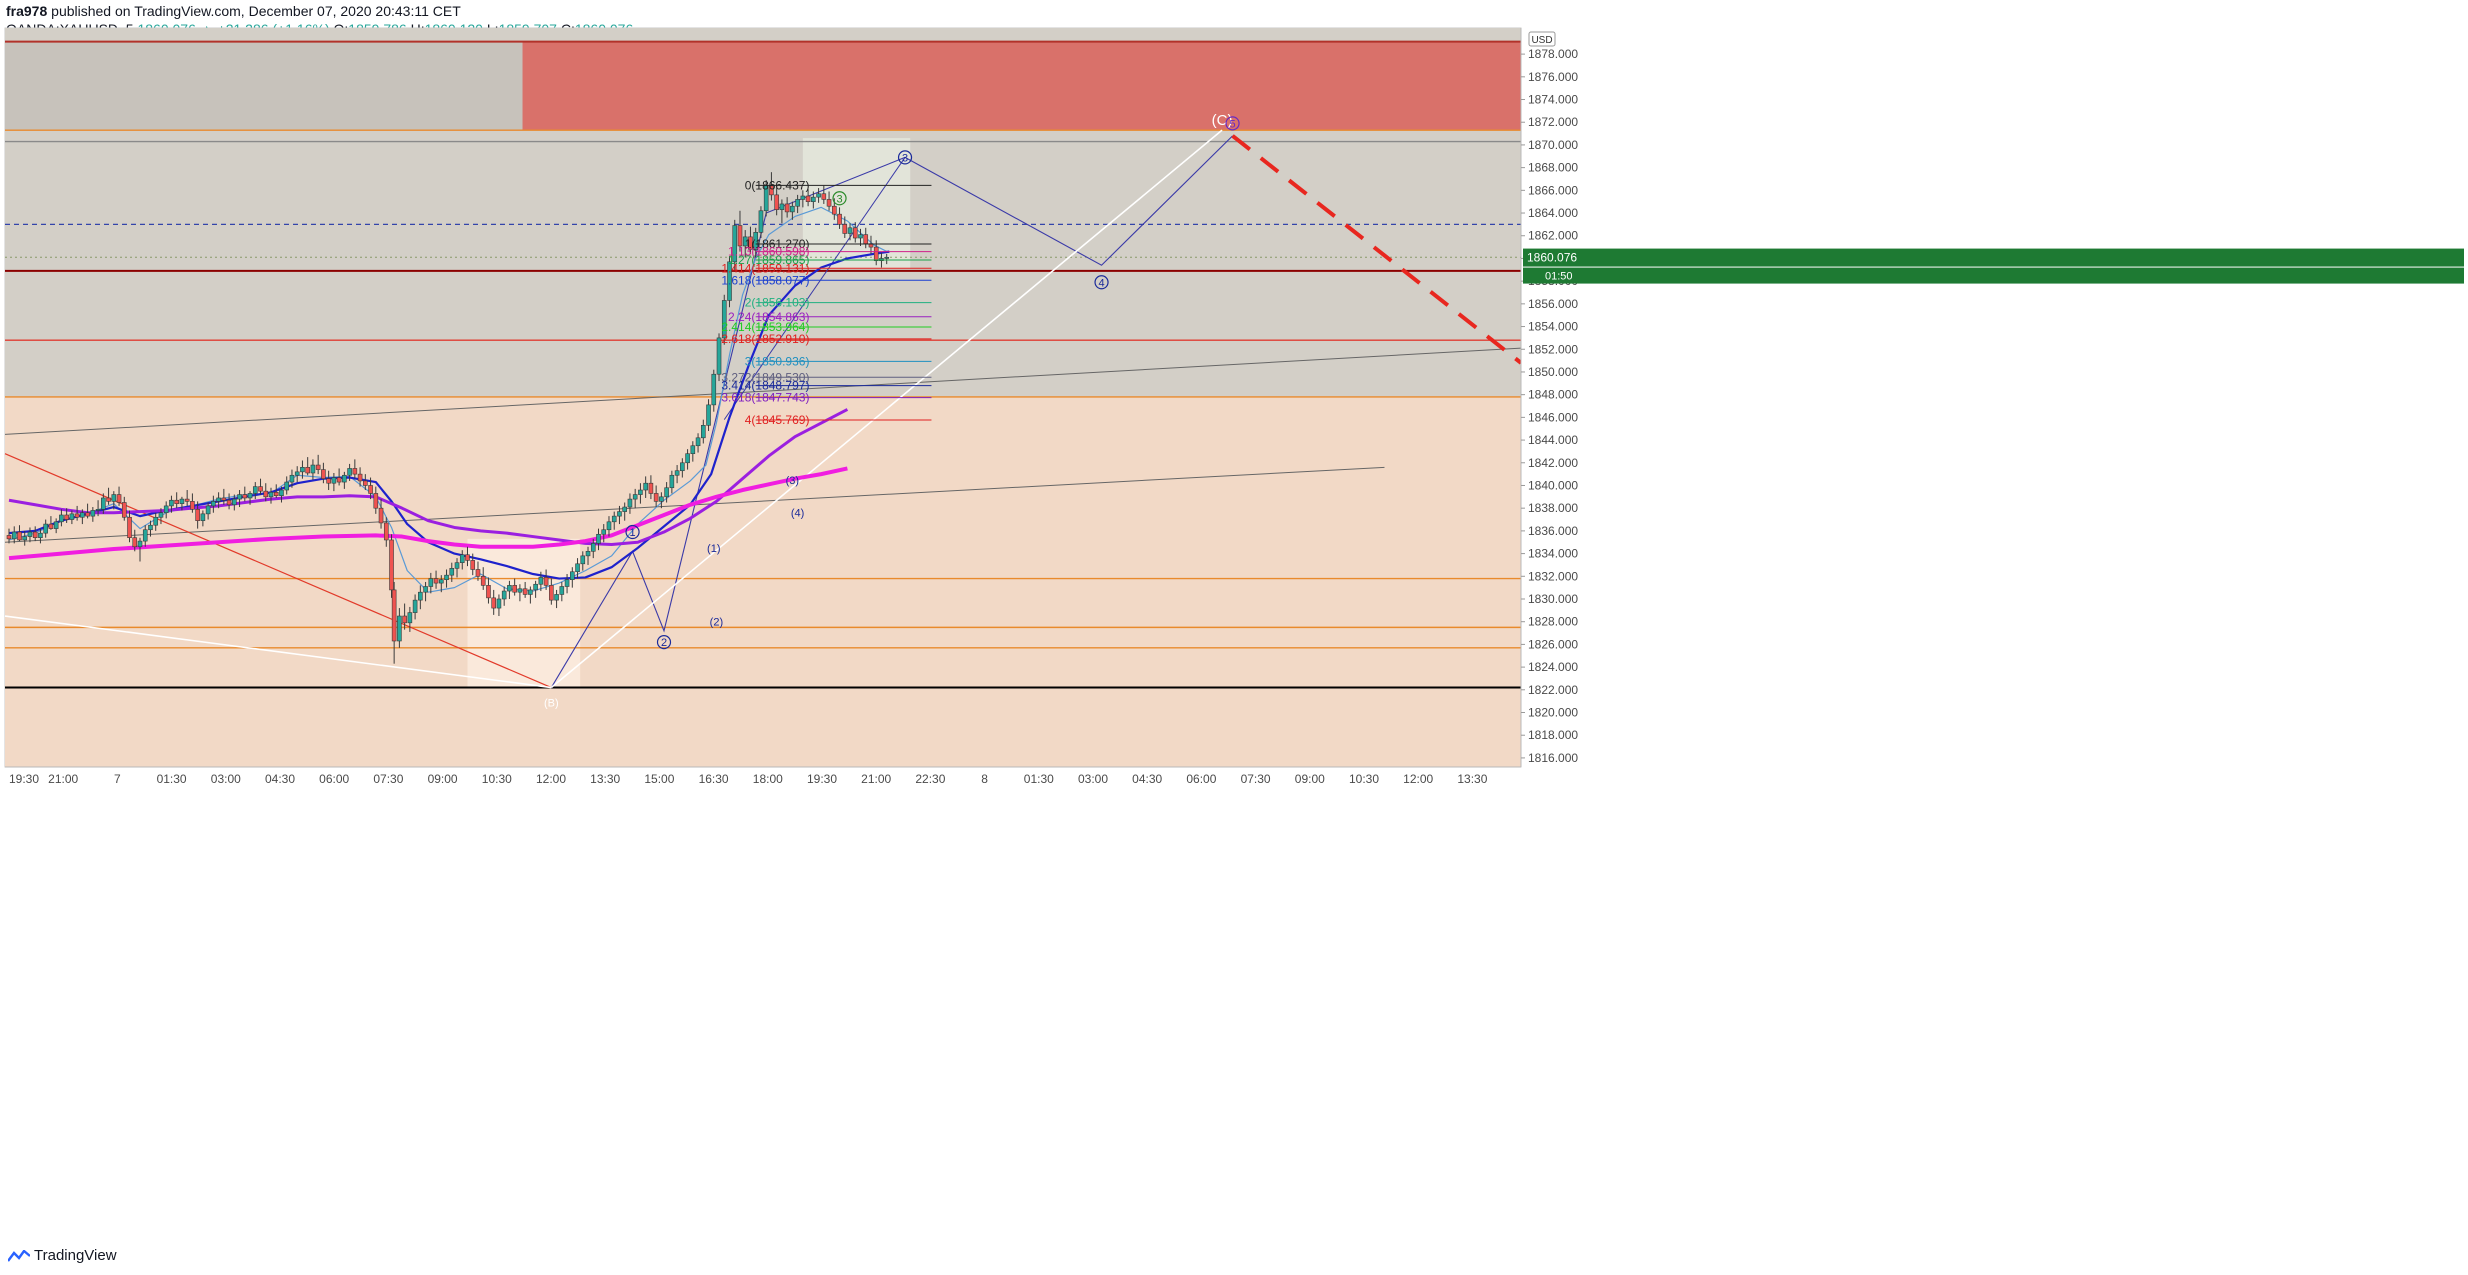 The image size is (2468, 1275). What do you see at coordinates (814, 288) in the screenshot?
I see `channel-line` at bounding box center [814, 288].